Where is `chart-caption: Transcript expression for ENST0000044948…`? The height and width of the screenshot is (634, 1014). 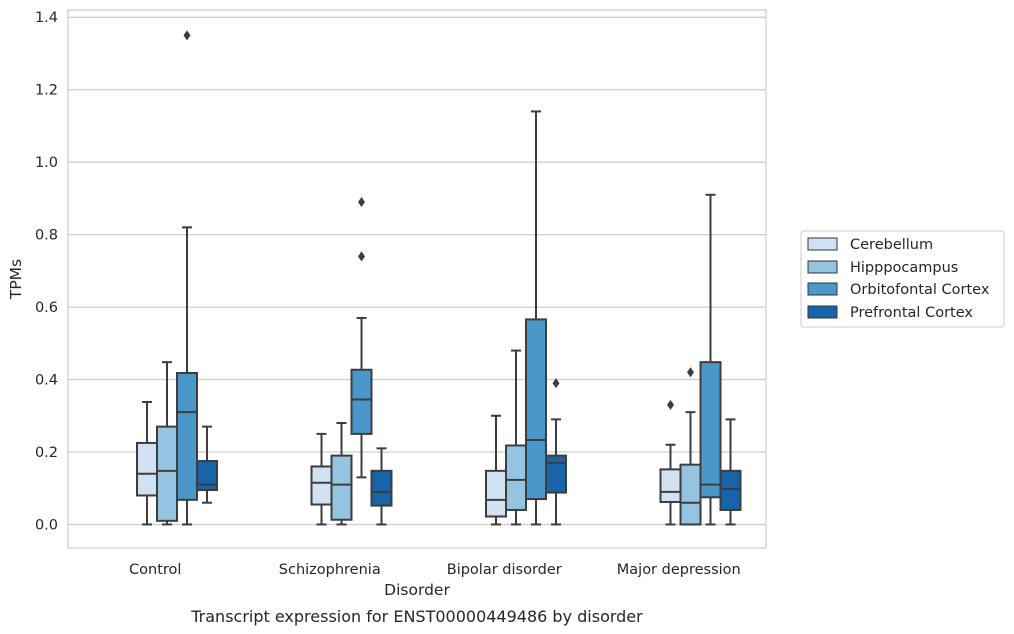 chart-caption: Transcript expression for ENST0000044948… is located at coordinates (416, 616).